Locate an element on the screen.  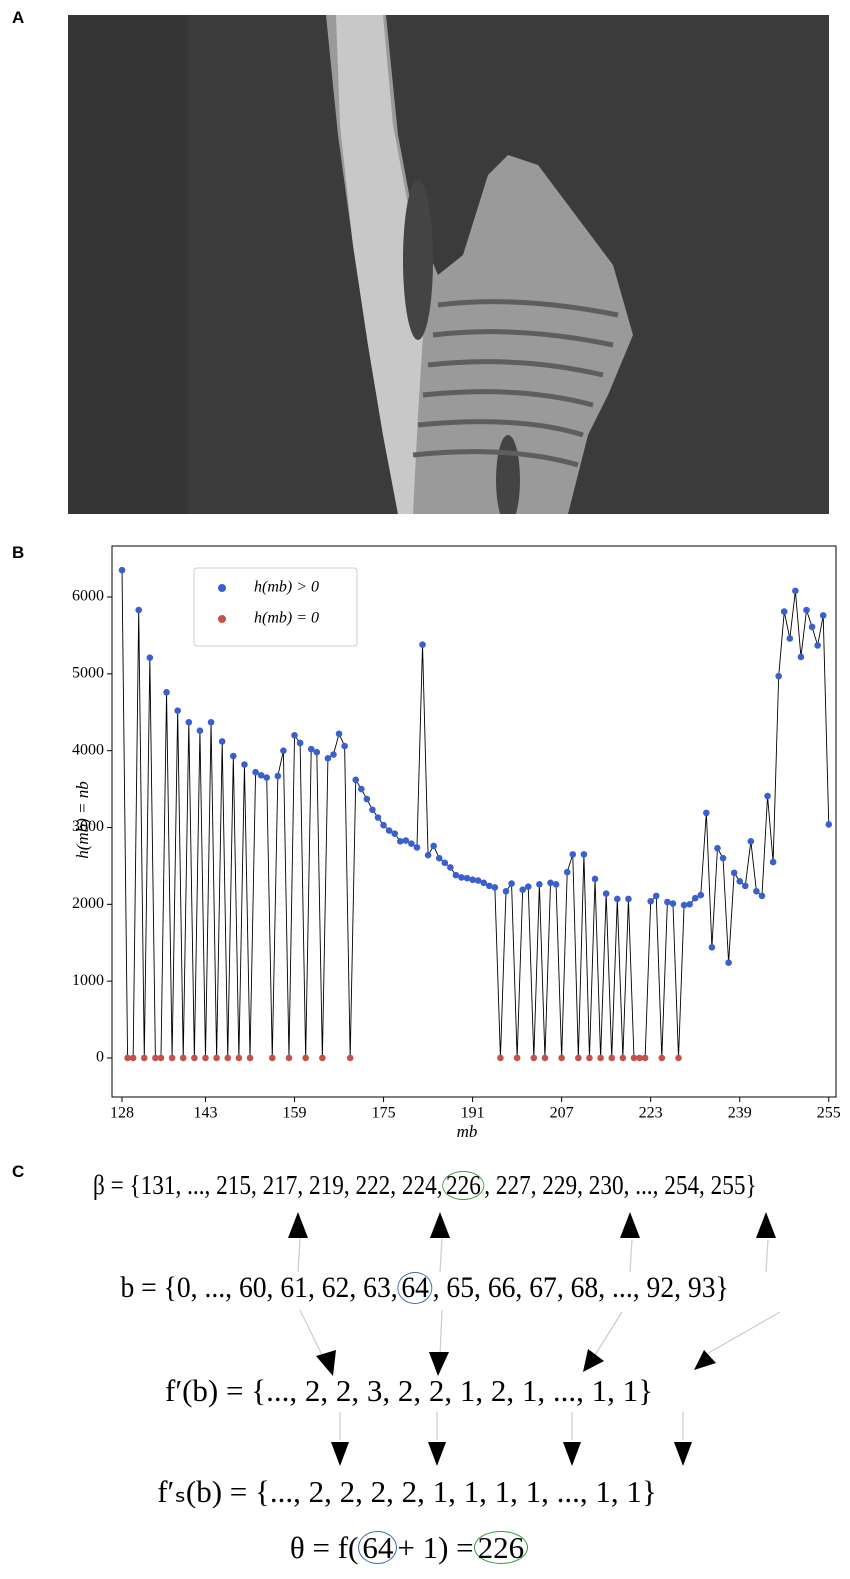
y-tick-label: 4000 is located at coordinates (88, 749).